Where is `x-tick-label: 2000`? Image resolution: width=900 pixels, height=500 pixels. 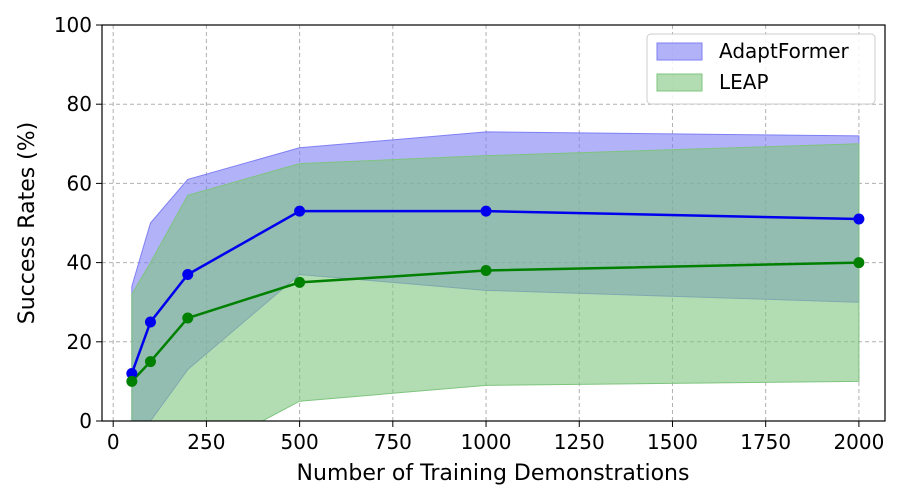 x-tick-label: 2000 is located at coordinates (858, 442).